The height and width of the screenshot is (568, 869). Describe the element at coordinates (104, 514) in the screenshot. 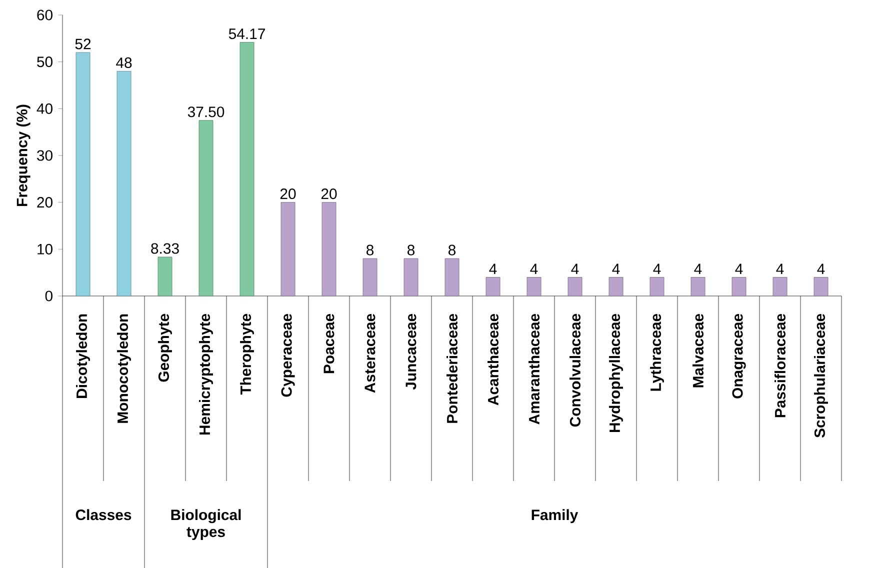

I see `text: Classes` at that location.